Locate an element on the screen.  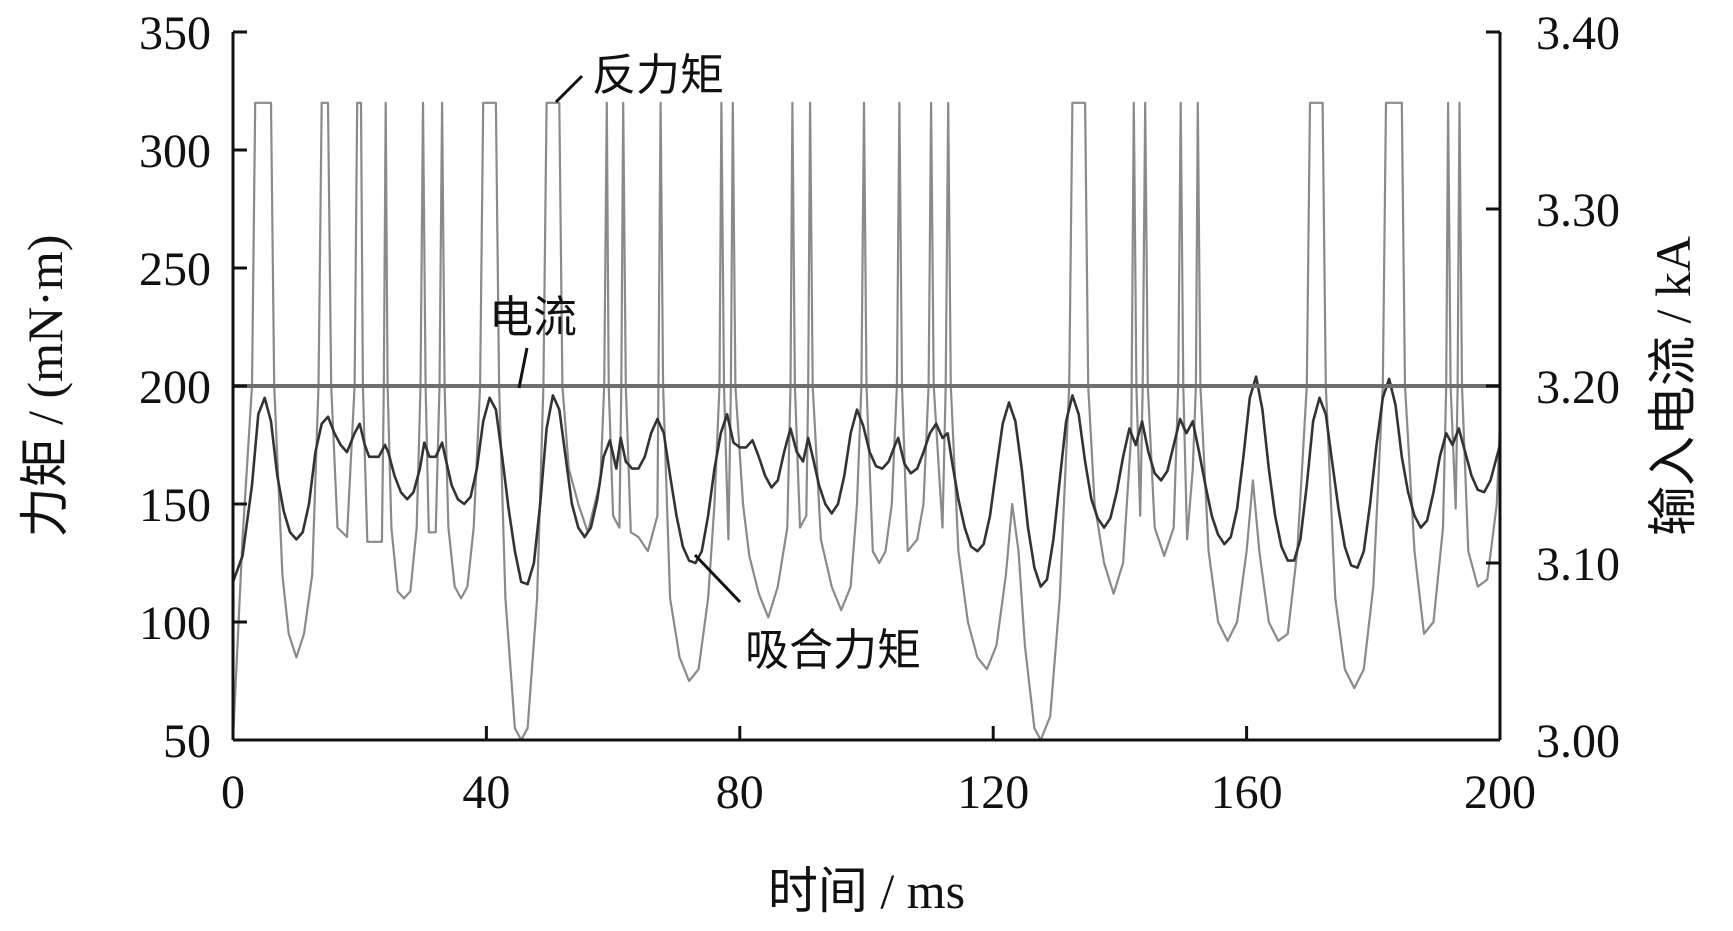
y-left-tick-label: 300 is located at coordinates (175, 151).